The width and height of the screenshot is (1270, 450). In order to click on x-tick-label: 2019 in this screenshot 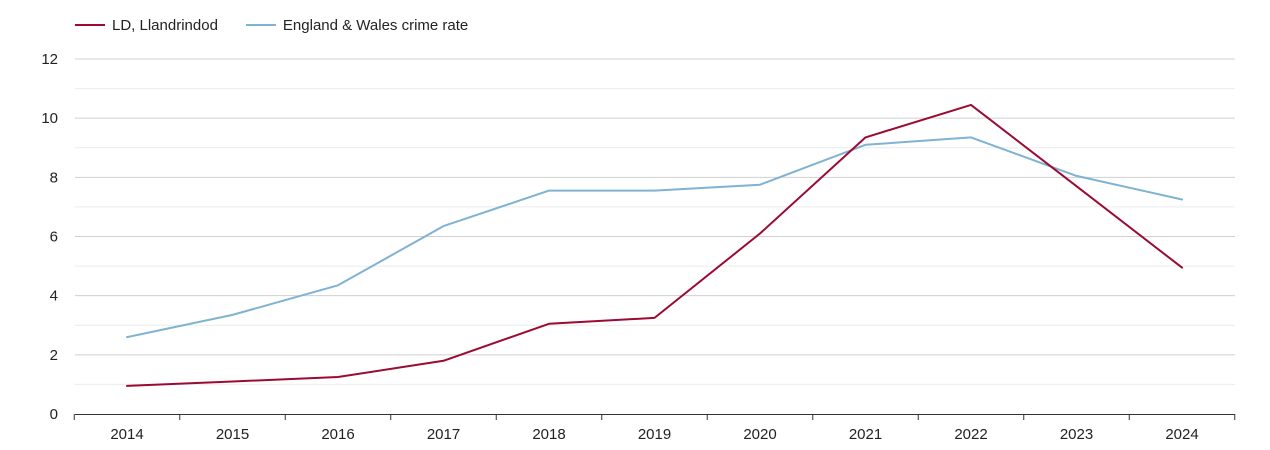, I will do `click(654, 434)`.